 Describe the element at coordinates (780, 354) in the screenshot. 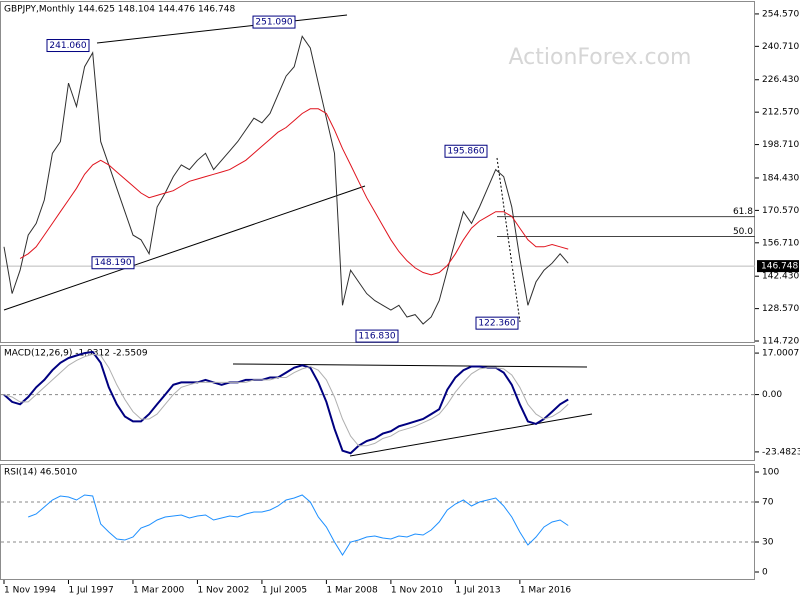

I see `y-tick-label: 17.0007` at that location.